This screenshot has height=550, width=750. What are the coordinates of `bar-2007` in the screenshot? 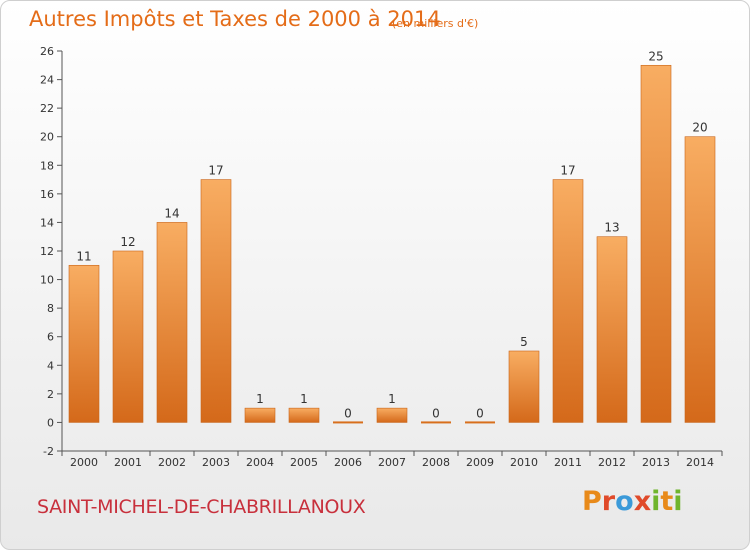 It's located at (392, 415).